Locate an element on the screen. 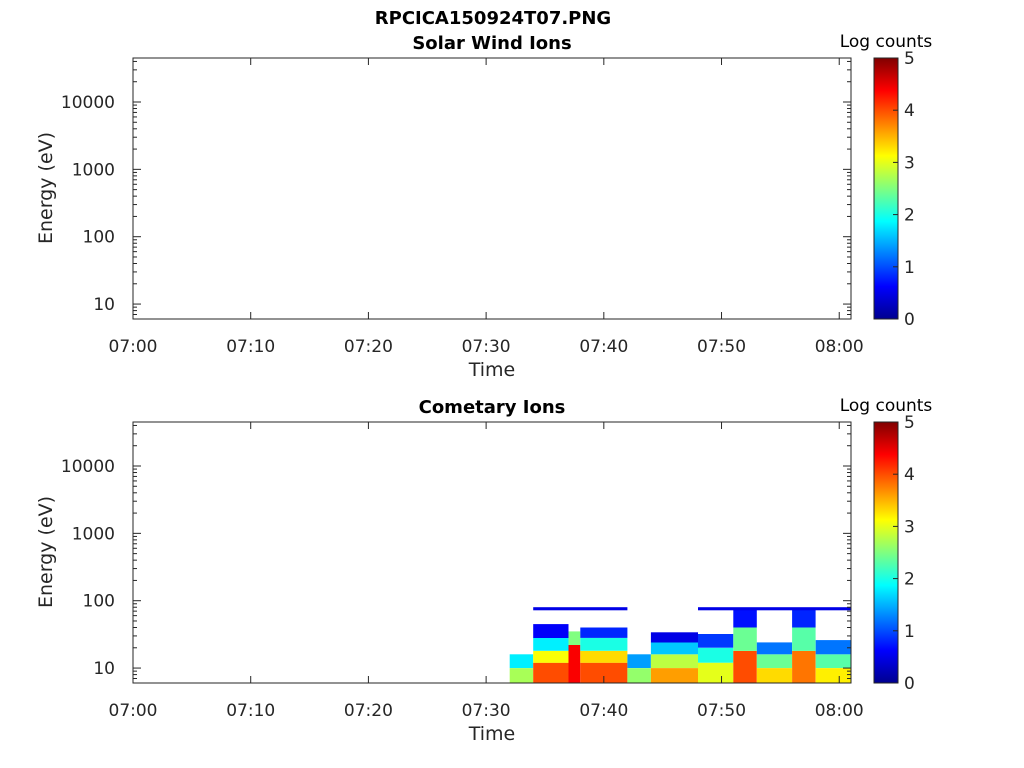  figure-title: RPCICA150924T07.PNG is located at coordinates (493, 18).